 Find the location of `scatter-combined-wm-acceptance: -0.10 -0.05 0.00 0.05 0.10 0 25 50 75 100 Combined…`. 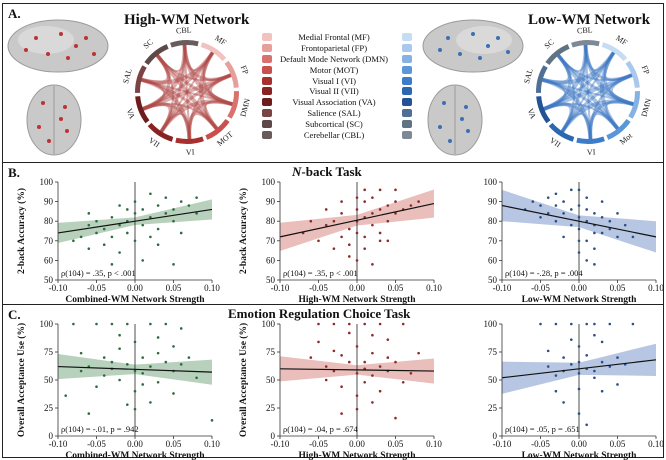

scatter-combined-wm-acceptance: -0.10 -0.05 0.00 0.05 0.10 0 25 50 75 100 Combined… is located at coordinates (118, 389).